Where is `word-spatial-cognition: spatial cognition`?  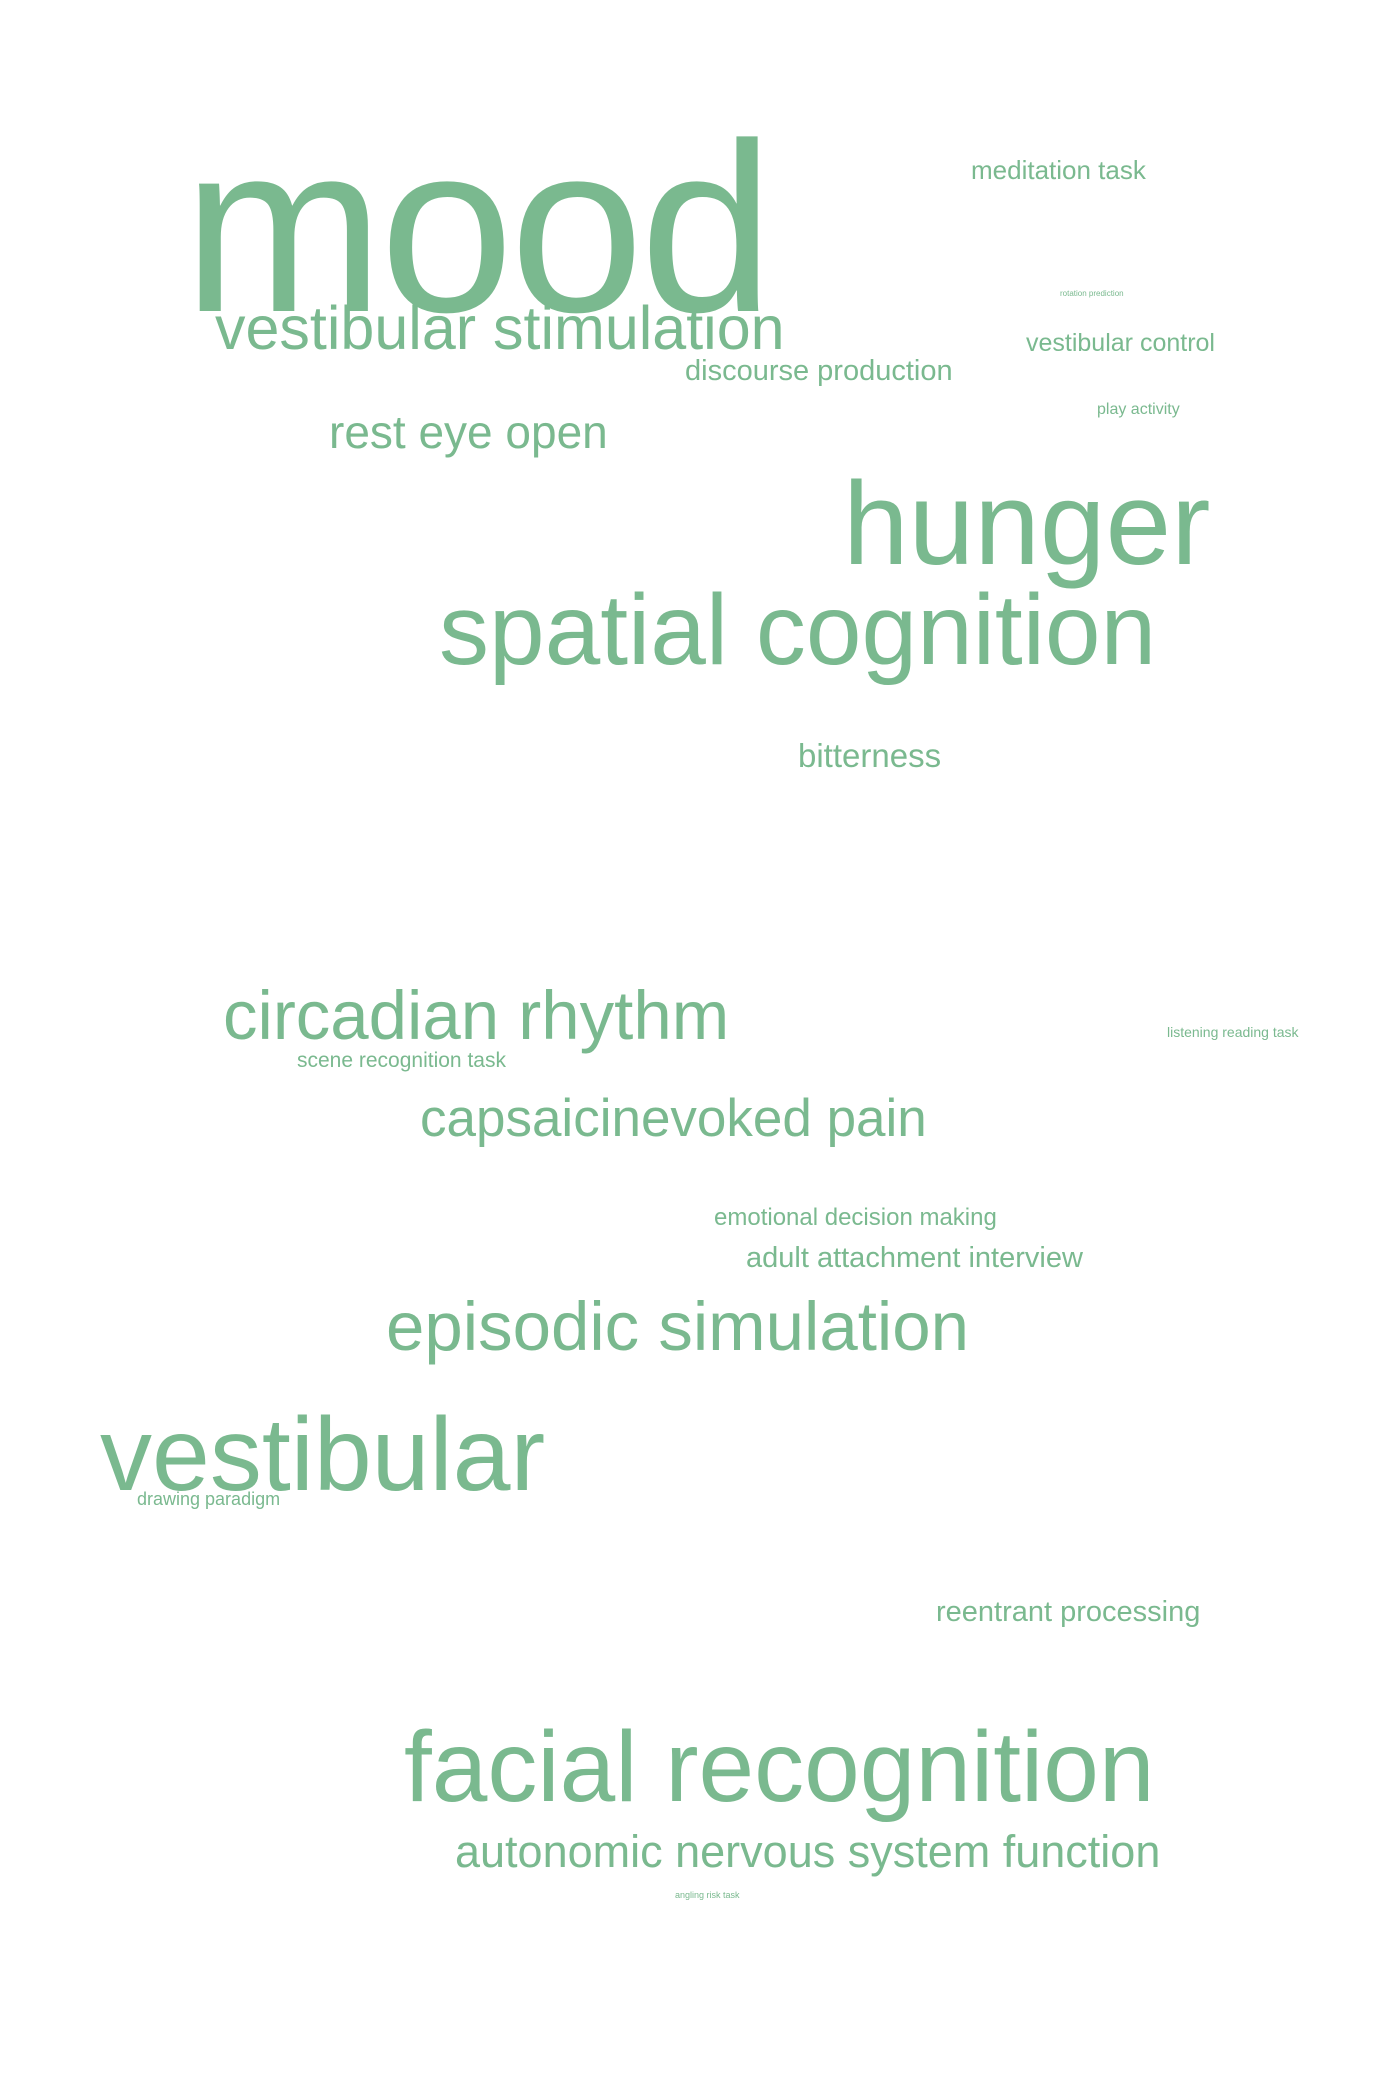
word-spatial-cognition: spatial cognition is located at coordinates (798, 630).